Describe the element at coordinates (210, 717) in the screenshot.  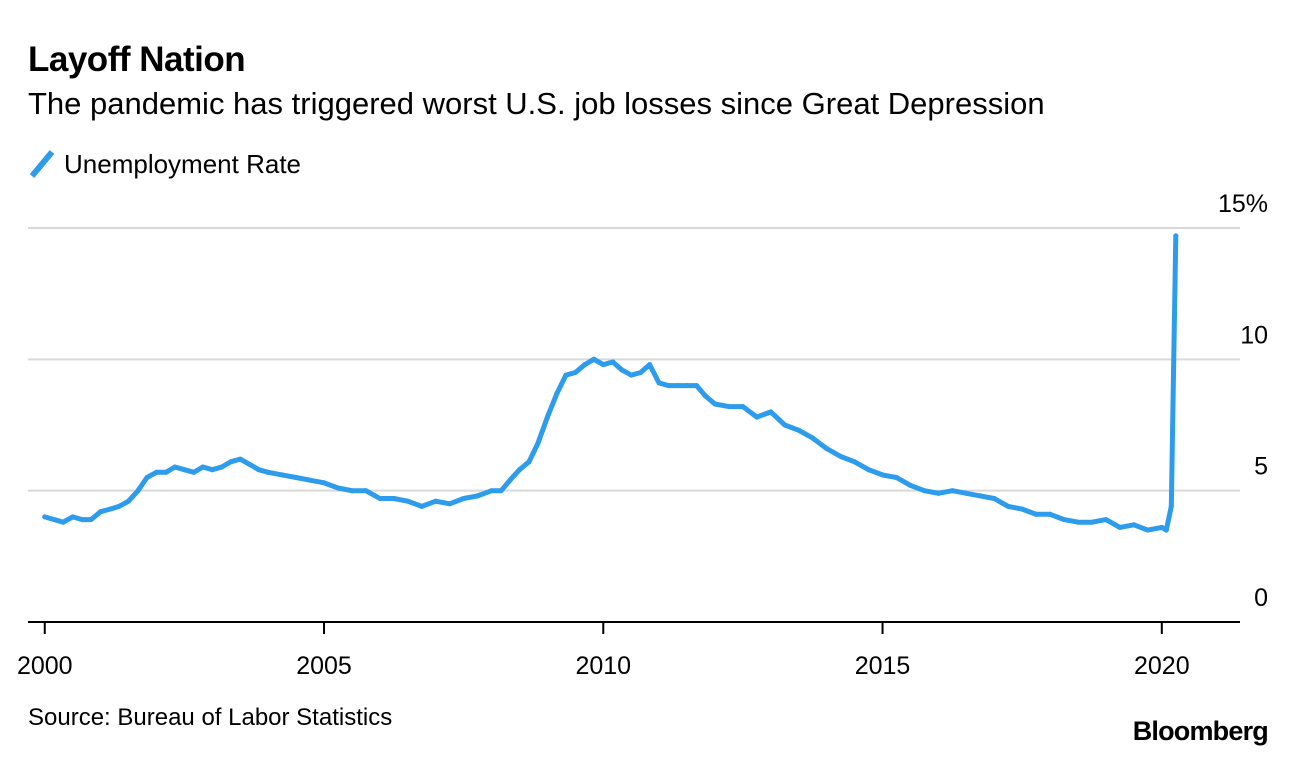
I see `source-note: Source: Bureau of Labor Statistics` at that location.